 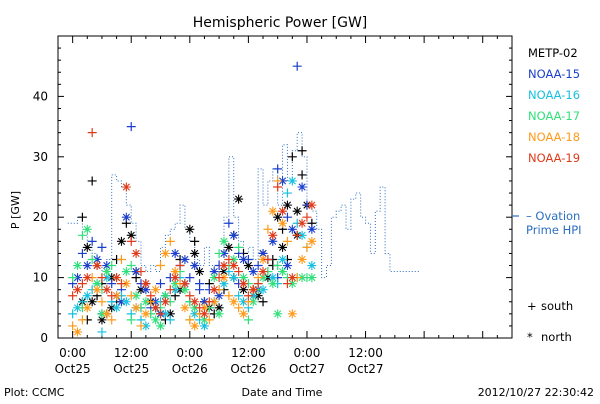 What do you see at coordinates (554, 74) in the screenshot?
I see `legend-series-label: NOAA-15` at bounding box center [554, 74].